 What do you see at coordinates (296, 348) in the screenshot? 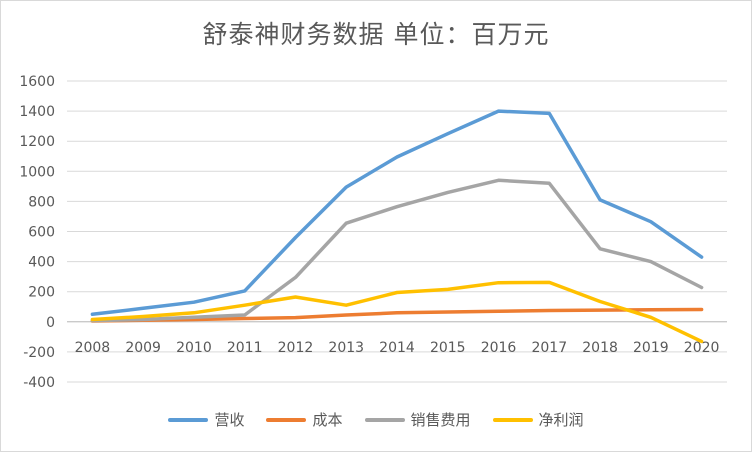
I see `x-tick-label: 2012` at bounding box center [296, 348].